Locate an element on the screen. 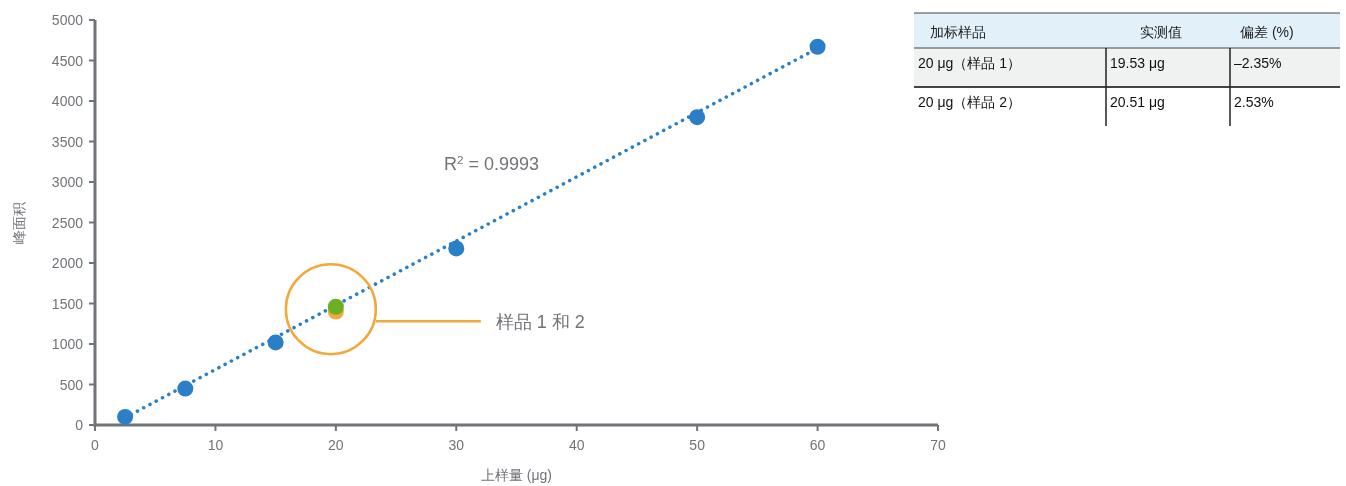 The height and width of the screenshot is (486, 1346). x-tick-label: 30 is located at coordinates (456, 445).